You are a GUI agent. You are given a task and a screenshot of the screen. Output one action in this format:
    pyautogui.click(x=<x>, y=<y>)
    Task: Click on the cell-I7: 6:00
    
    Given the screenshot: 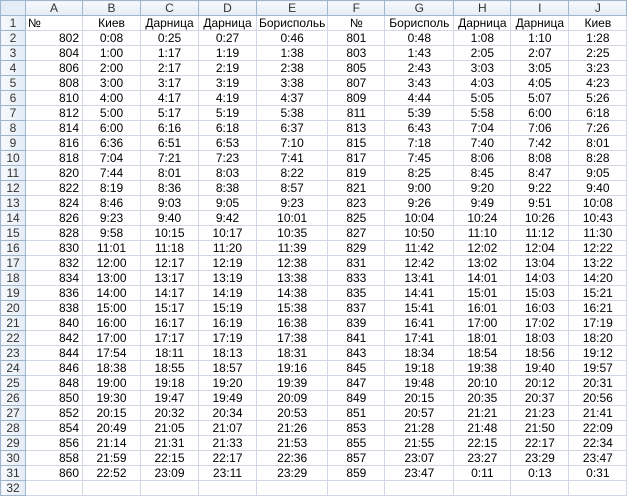 What is the action you would take?
    pyautogui.click(x=540, y=113)
    